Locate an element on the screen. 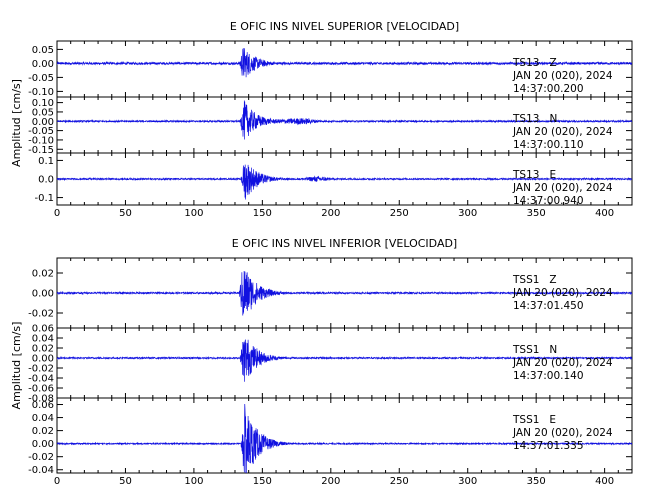 This screenshot has width=650, height=500. station-label: TS13 N is located at coordinates (534, 119).